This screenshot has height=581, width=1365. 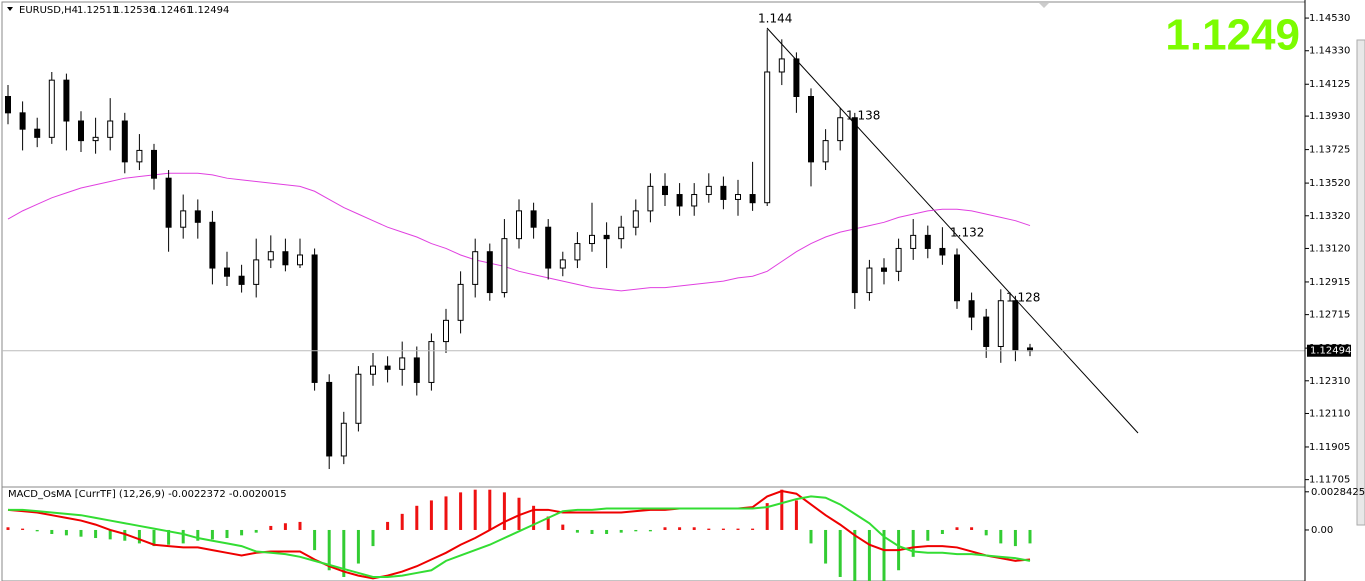 What do you see at coordinates (1329, 18) in the screenshot?
I see `y-tick-label: 1.14530` at bounding box center [1329, 18].